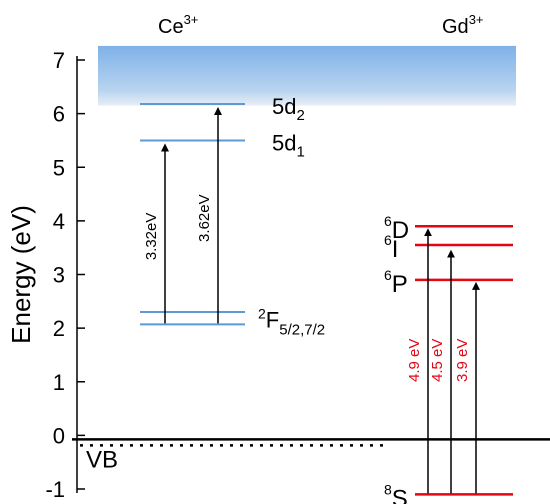  Describe the element at coordinates (59, 275) in the screenshot. I see `y-tick-label: 3` at that location.